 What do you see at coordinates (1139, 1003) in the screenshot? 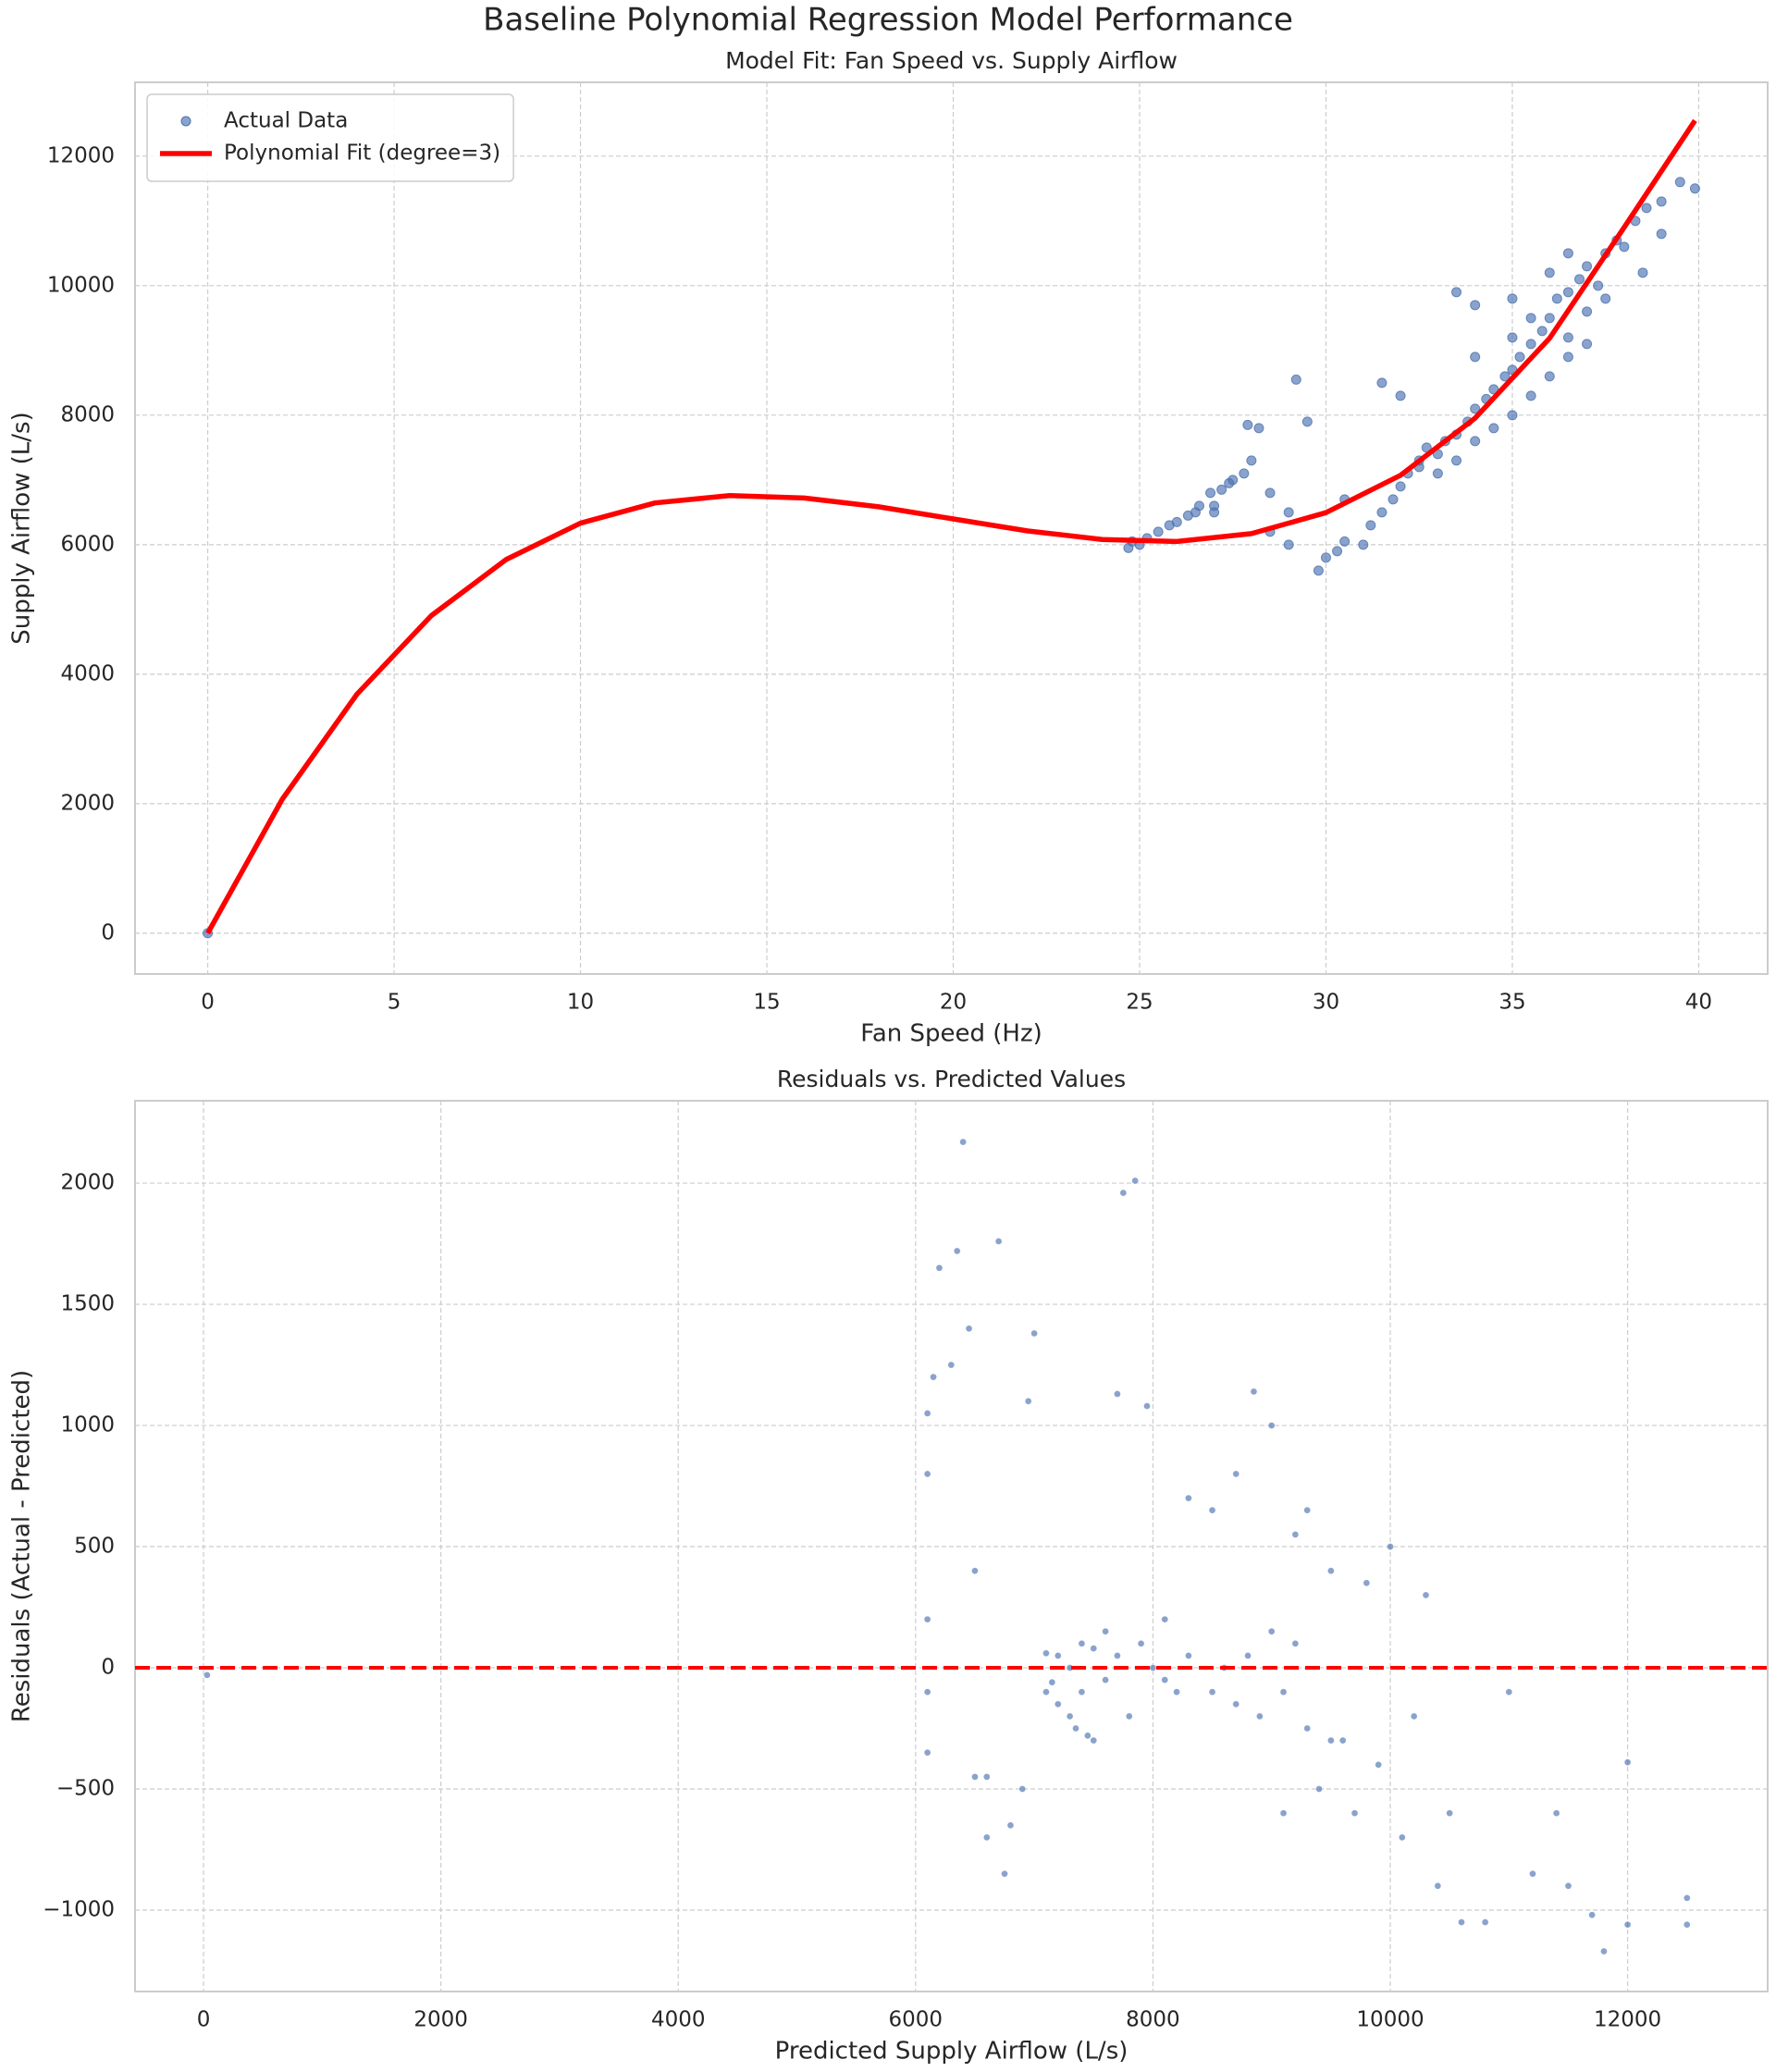
I see `x-tick-label: 25` at bounding box center [1139, 1003].